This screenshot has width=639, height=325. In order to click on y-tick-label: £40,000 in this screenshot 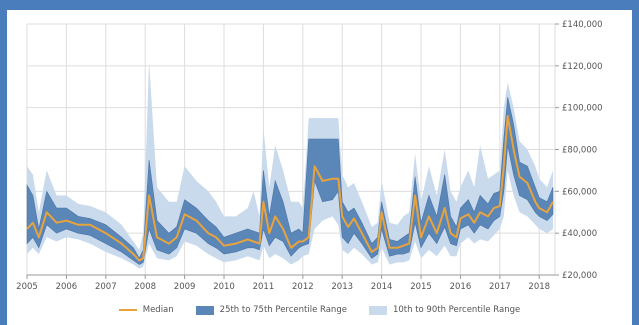, I will do `click(579, 234)`.